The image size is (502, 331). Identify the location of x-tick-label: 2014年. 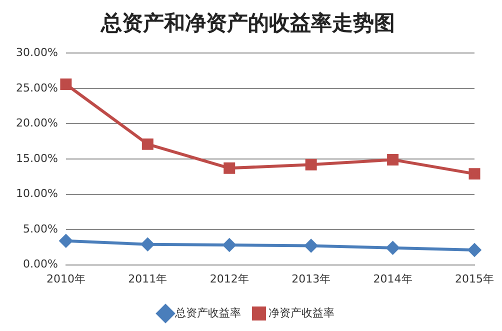
(392, 279).